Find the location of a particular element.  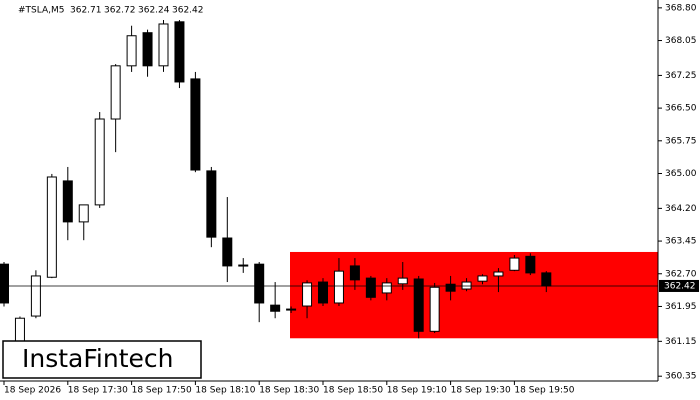

x-tick-label: 18 Sep 2026 is located at coordinates (32, 391).